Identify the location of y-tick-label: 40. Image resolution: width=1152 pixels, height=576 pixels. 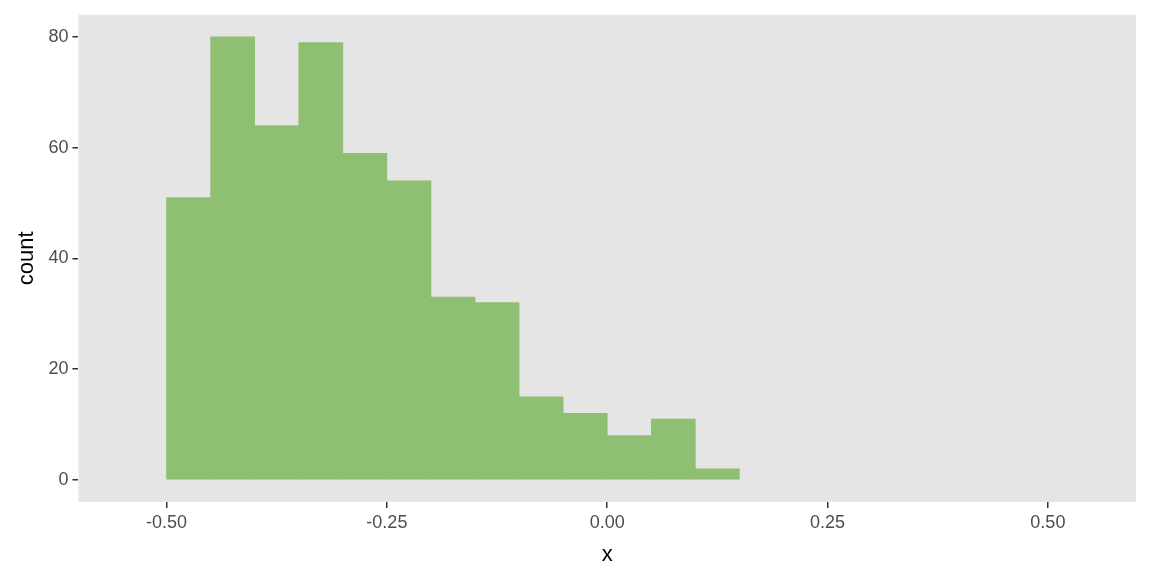
(58, 257).